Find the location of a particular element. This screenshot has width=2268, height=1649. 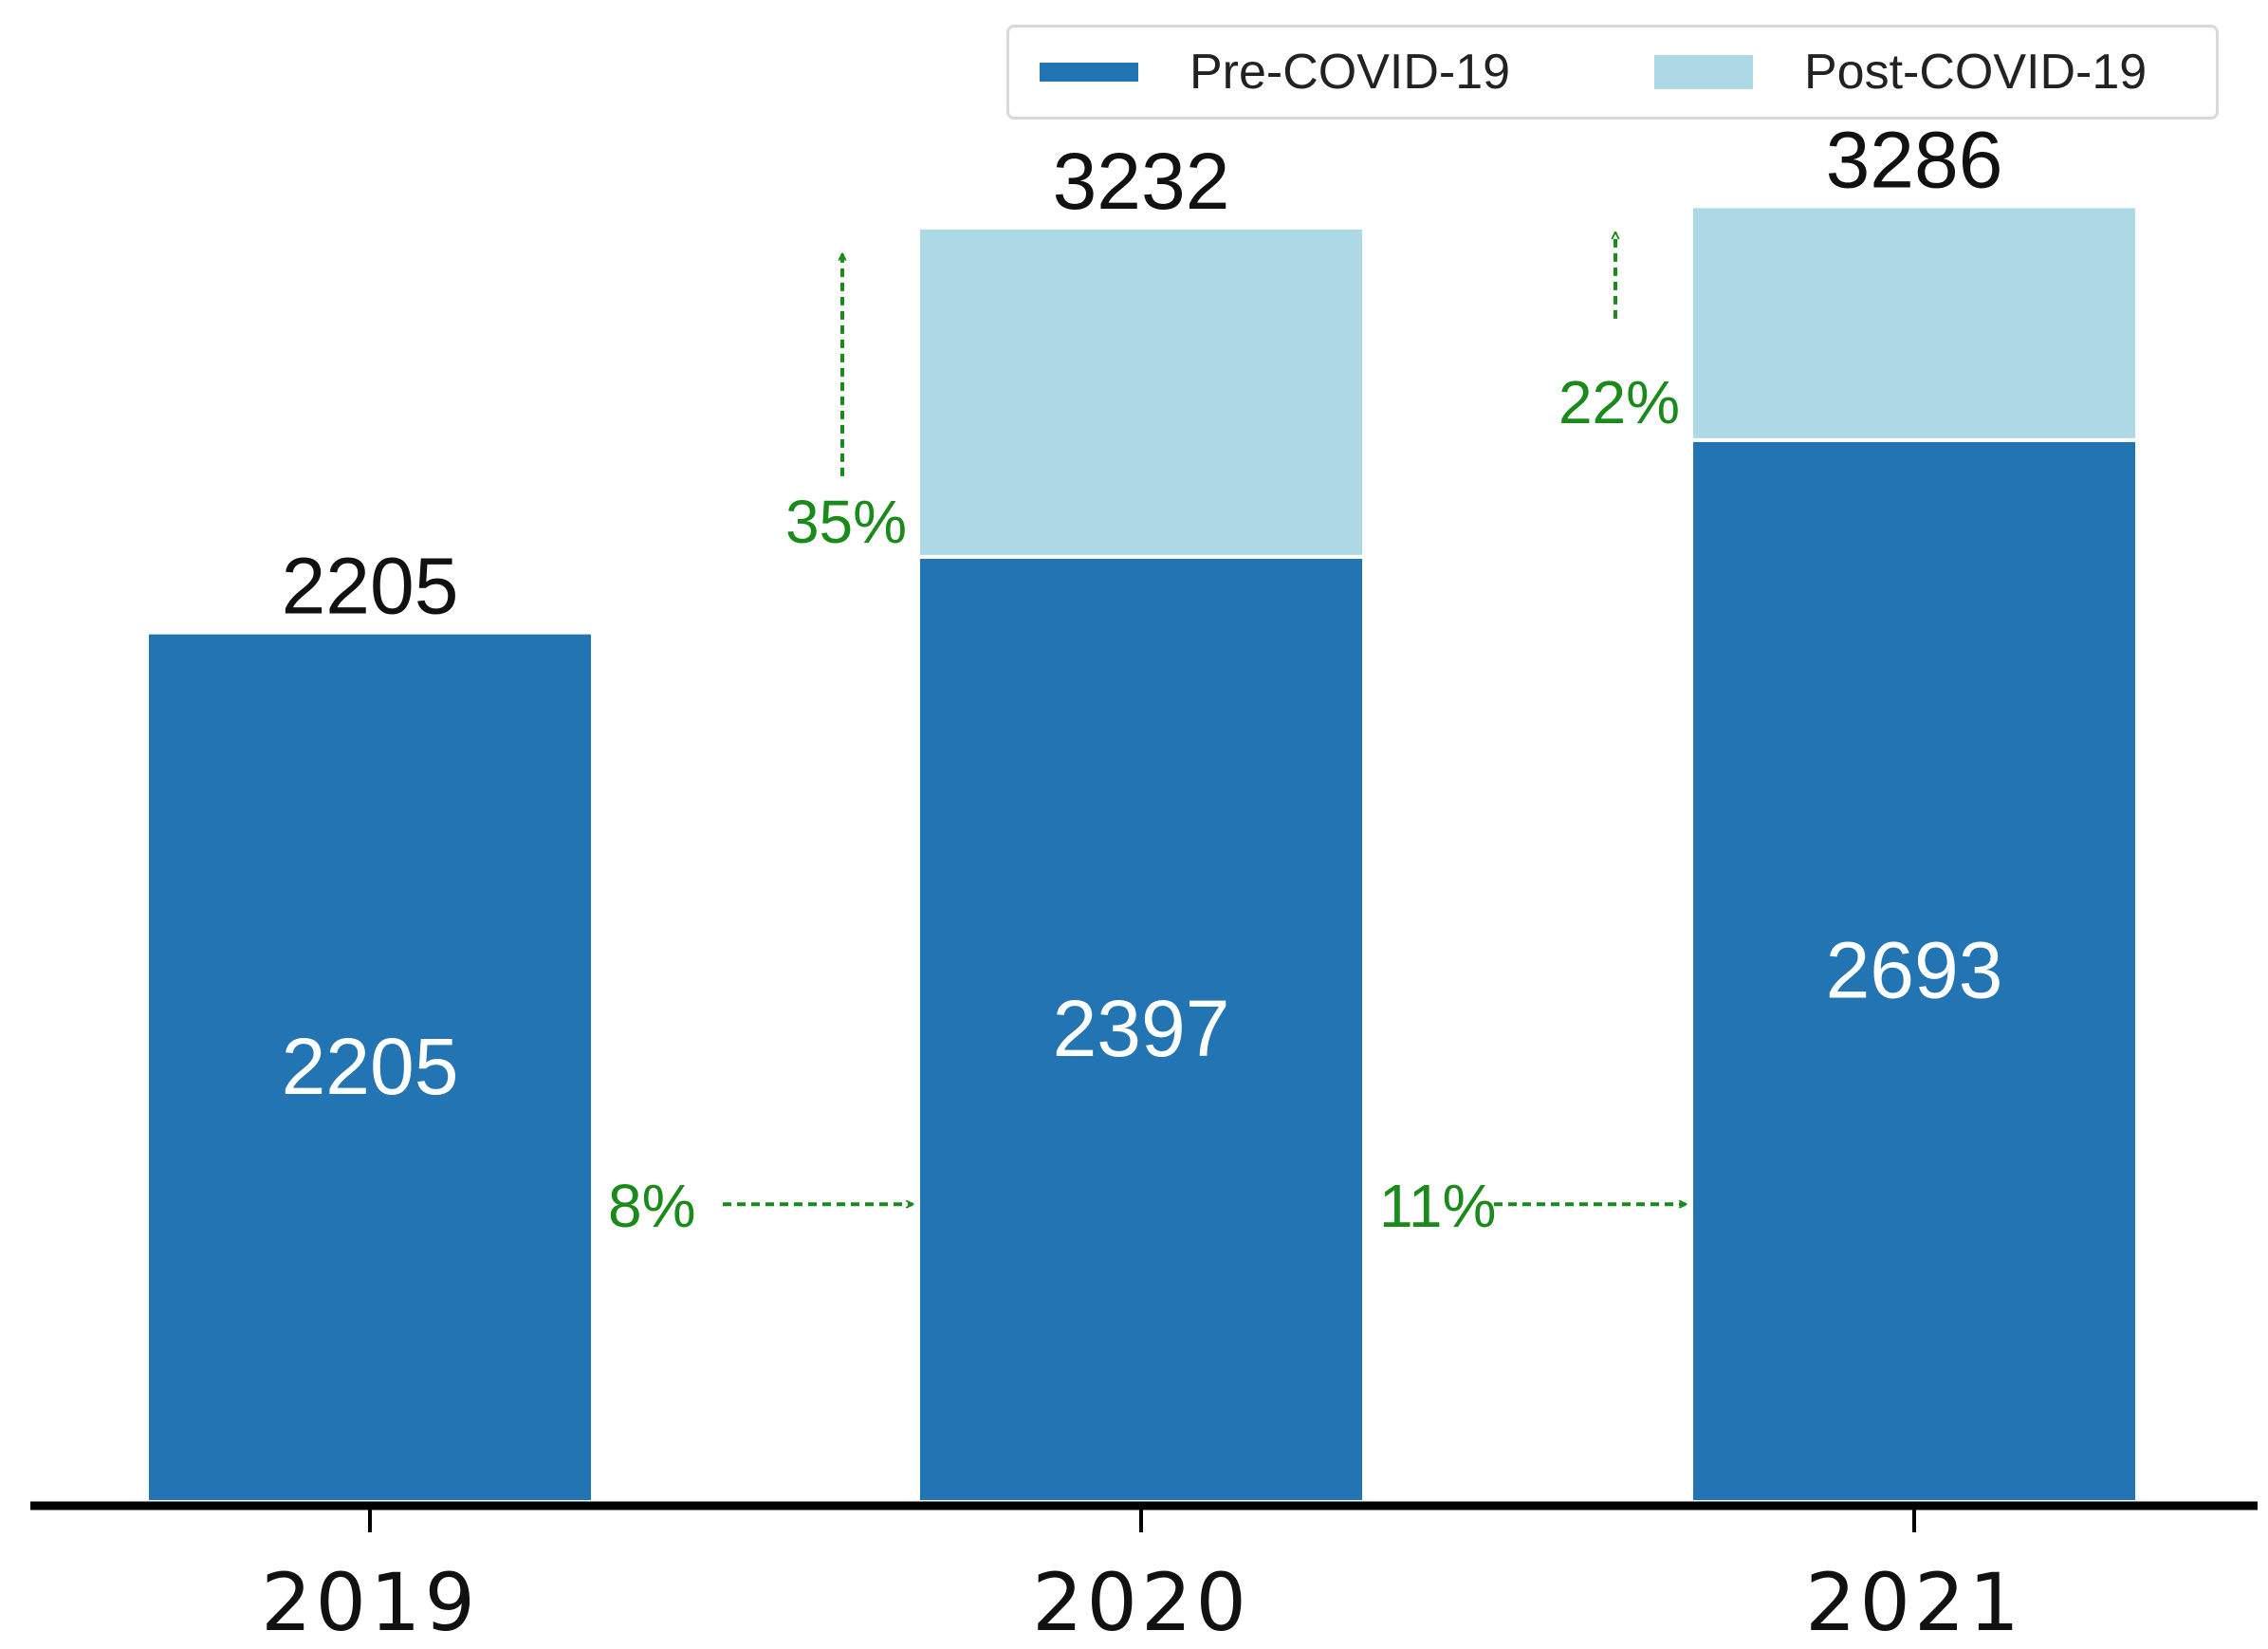

total-label-2021: 3286 is located at coordinates (1914, 159).